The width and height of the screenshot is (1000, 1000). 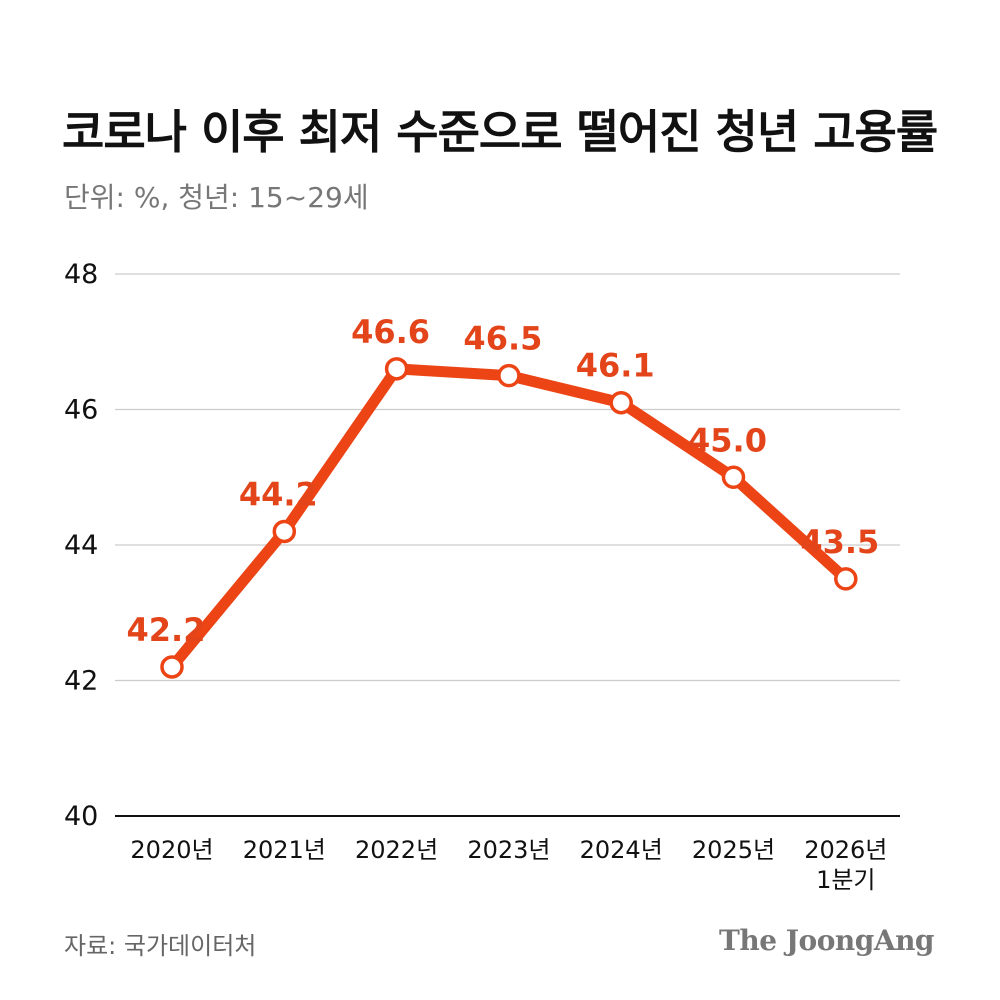 I want to click on x-tick-label: 2025년, so click(x=733, y=850).